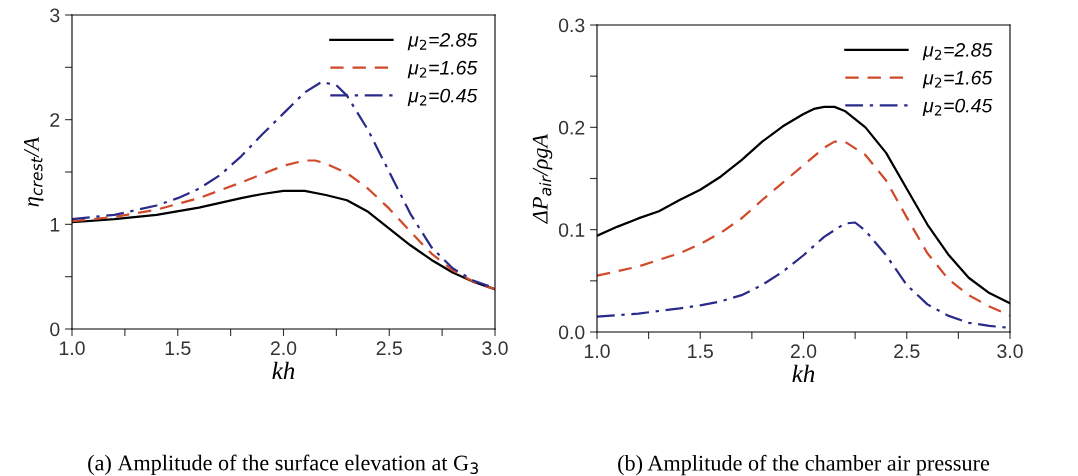 The image size is (1078, 476). I want to click on y-tick-label: 0, so click(55, 329).